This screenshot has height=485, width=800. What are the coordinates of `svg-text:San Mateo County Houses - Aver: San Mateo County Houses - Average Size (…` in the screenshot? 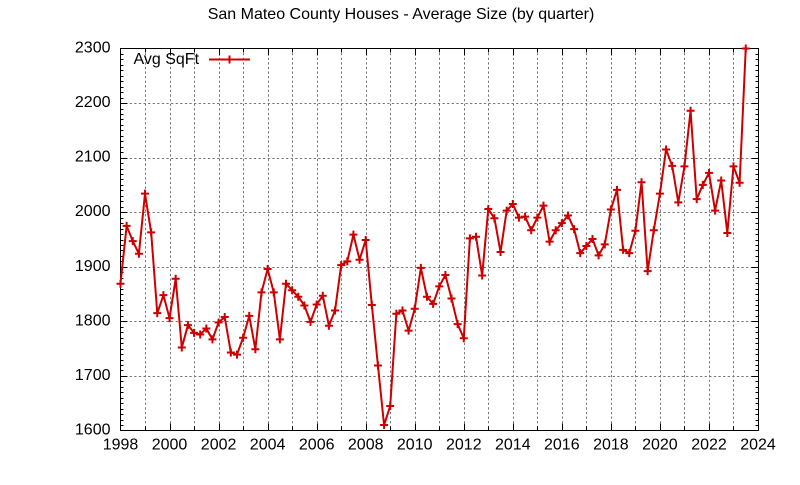 It's located at (401, 14).